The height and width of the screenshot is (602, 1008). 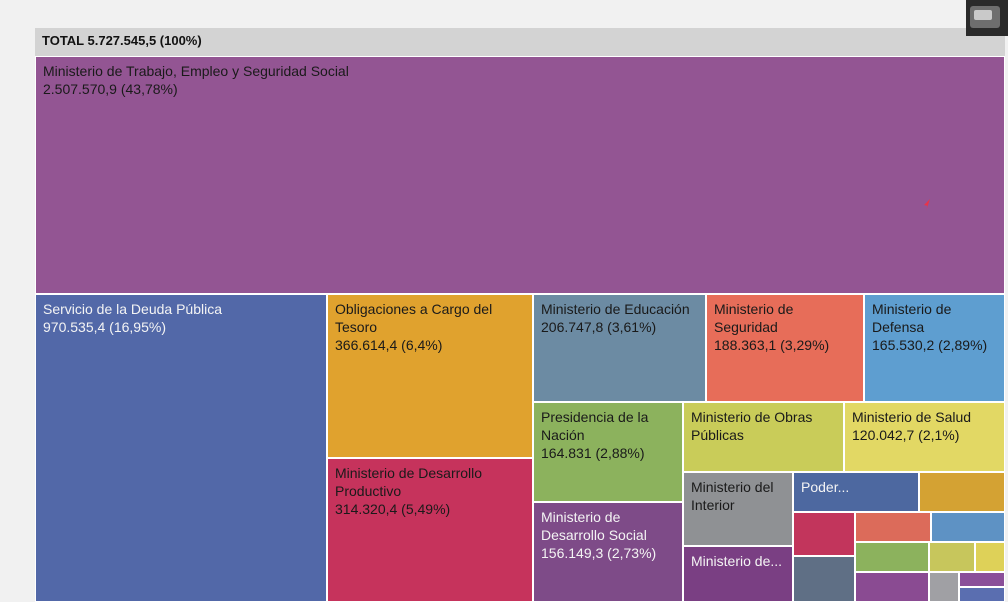 What do you see at coordinates (934, 345) in the screenshot?
I see `treemap-tile-value: 165.530,2 (2,89%)` at bounding box center [934, 345].